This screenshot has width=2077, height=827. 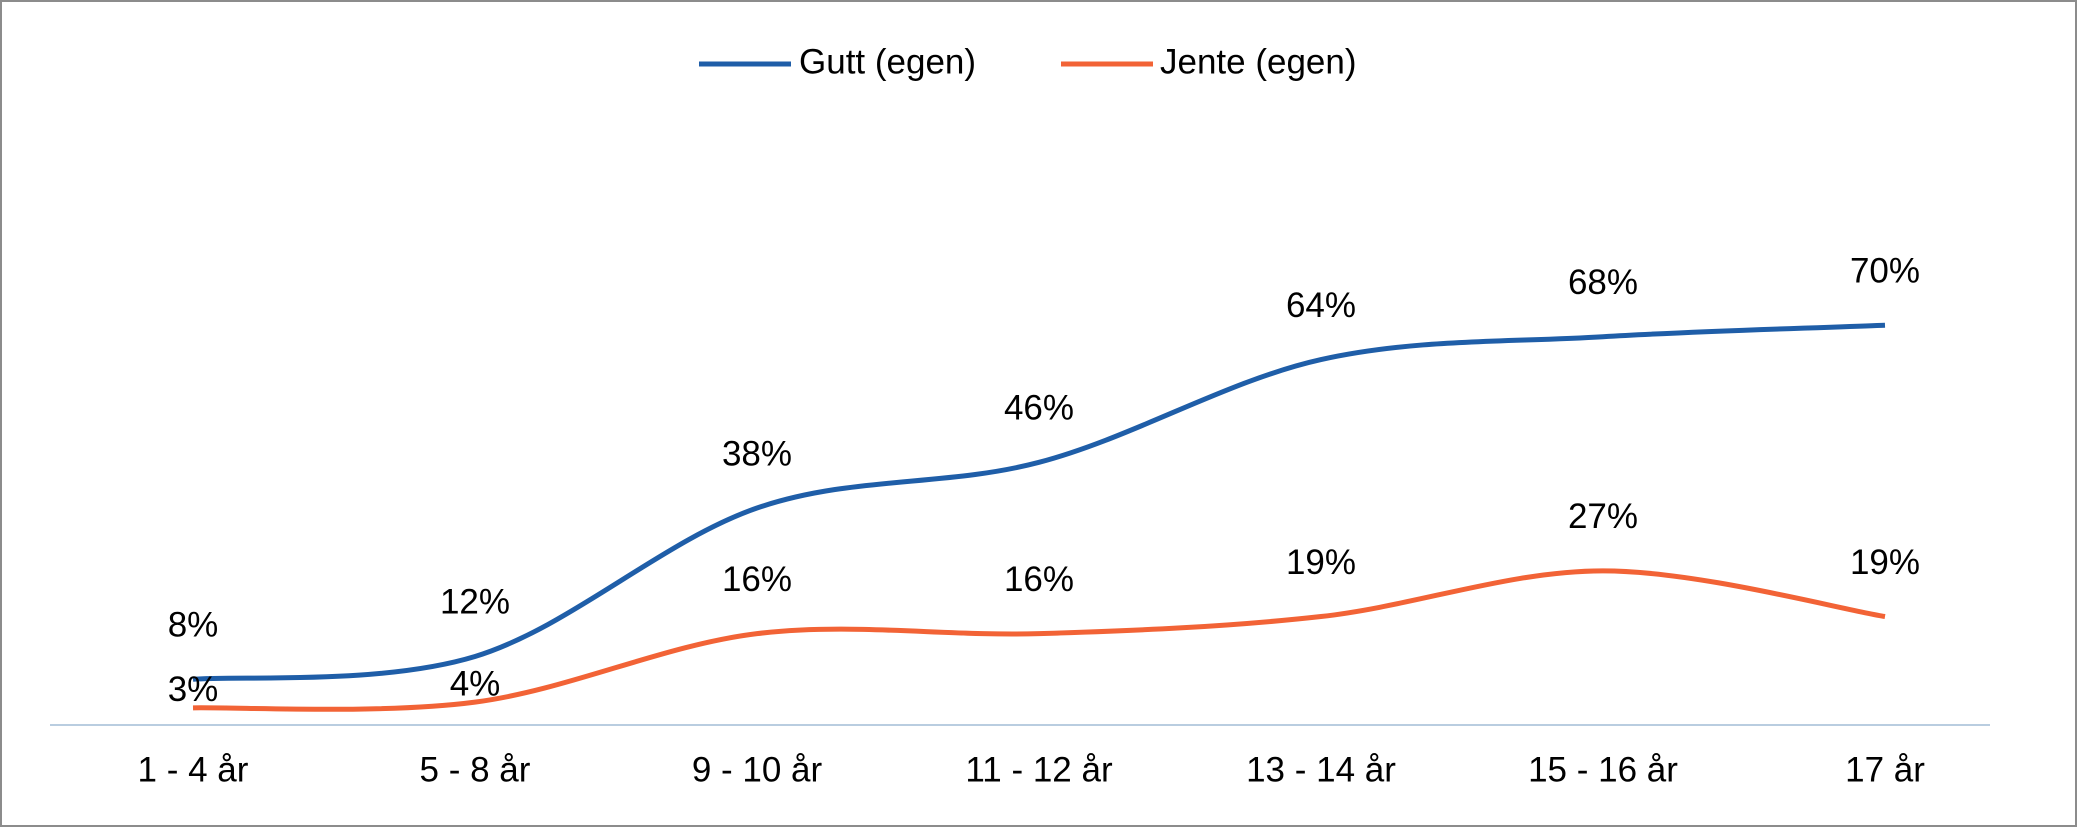 I want to click on x-tick-label: 5 - 8 år, so click(x=475, y=769).